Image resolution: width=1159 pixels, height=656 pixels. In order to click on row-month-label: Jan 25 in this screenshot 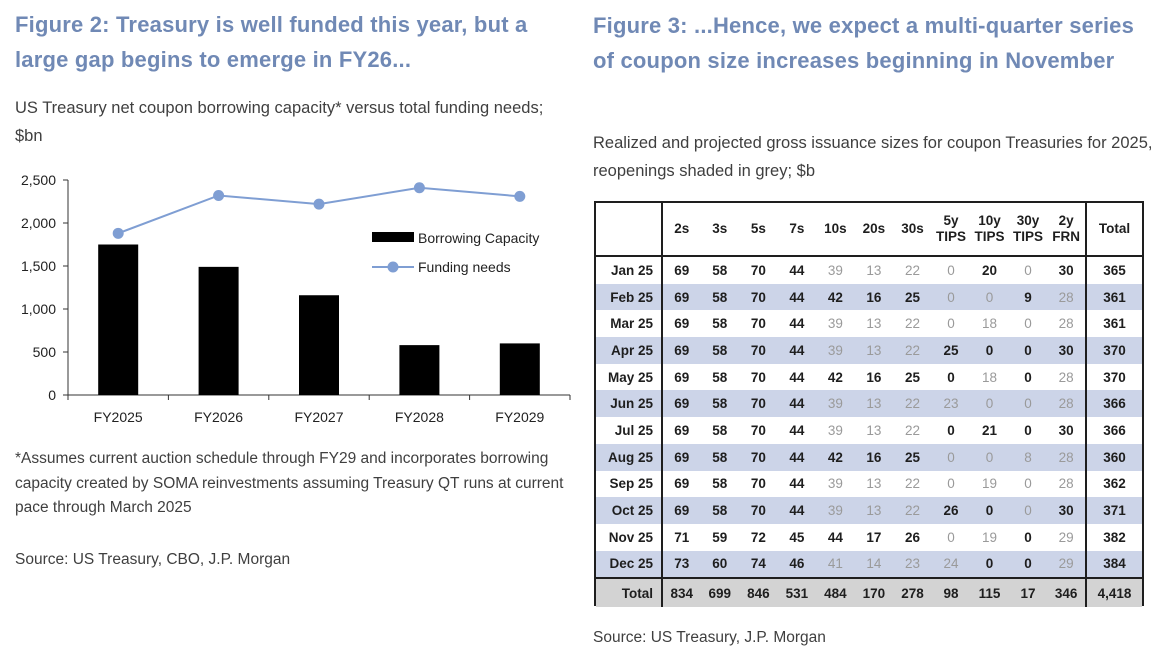, I will do `click(629, 270)`.